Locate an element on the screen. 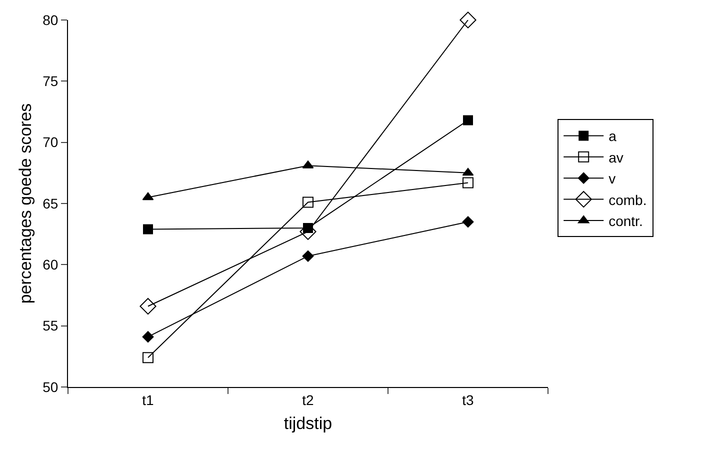  y-tick-label: 70 is located at coordinates (50, 142).